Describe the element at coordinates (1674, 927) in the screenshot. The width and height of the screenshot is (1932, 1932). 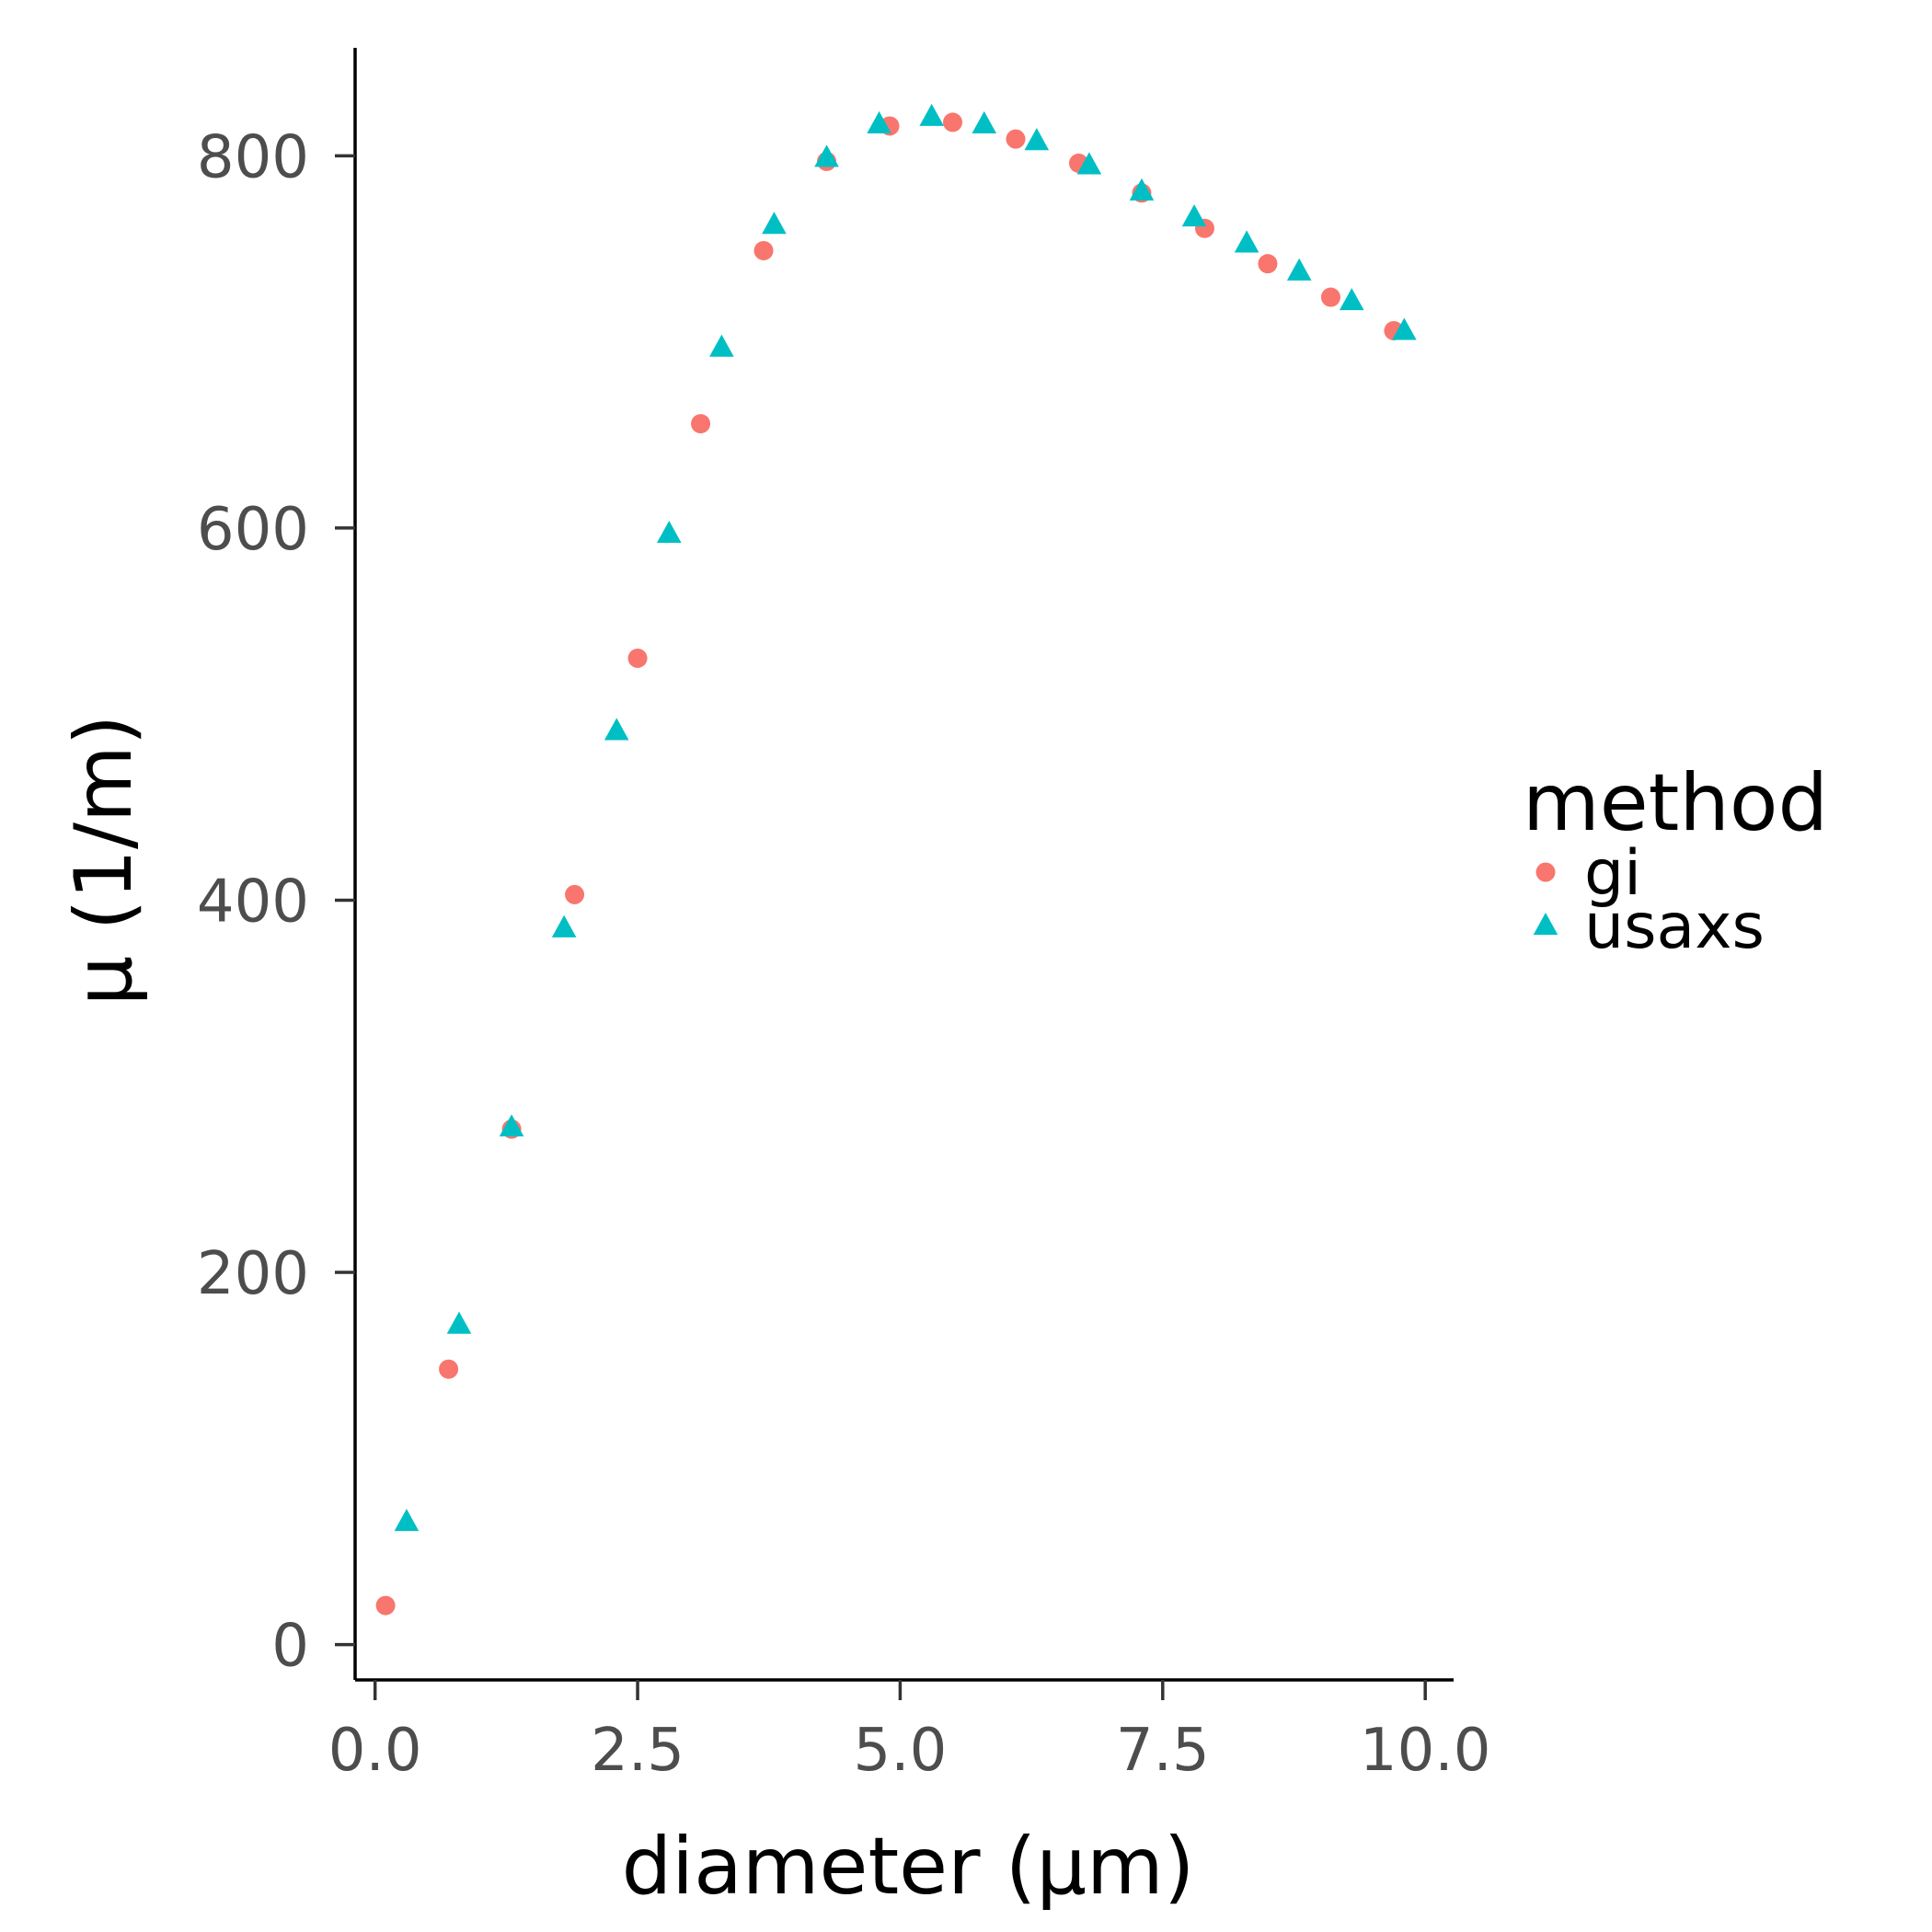
I see `legend-label-usaxs: usaxs` at that location.